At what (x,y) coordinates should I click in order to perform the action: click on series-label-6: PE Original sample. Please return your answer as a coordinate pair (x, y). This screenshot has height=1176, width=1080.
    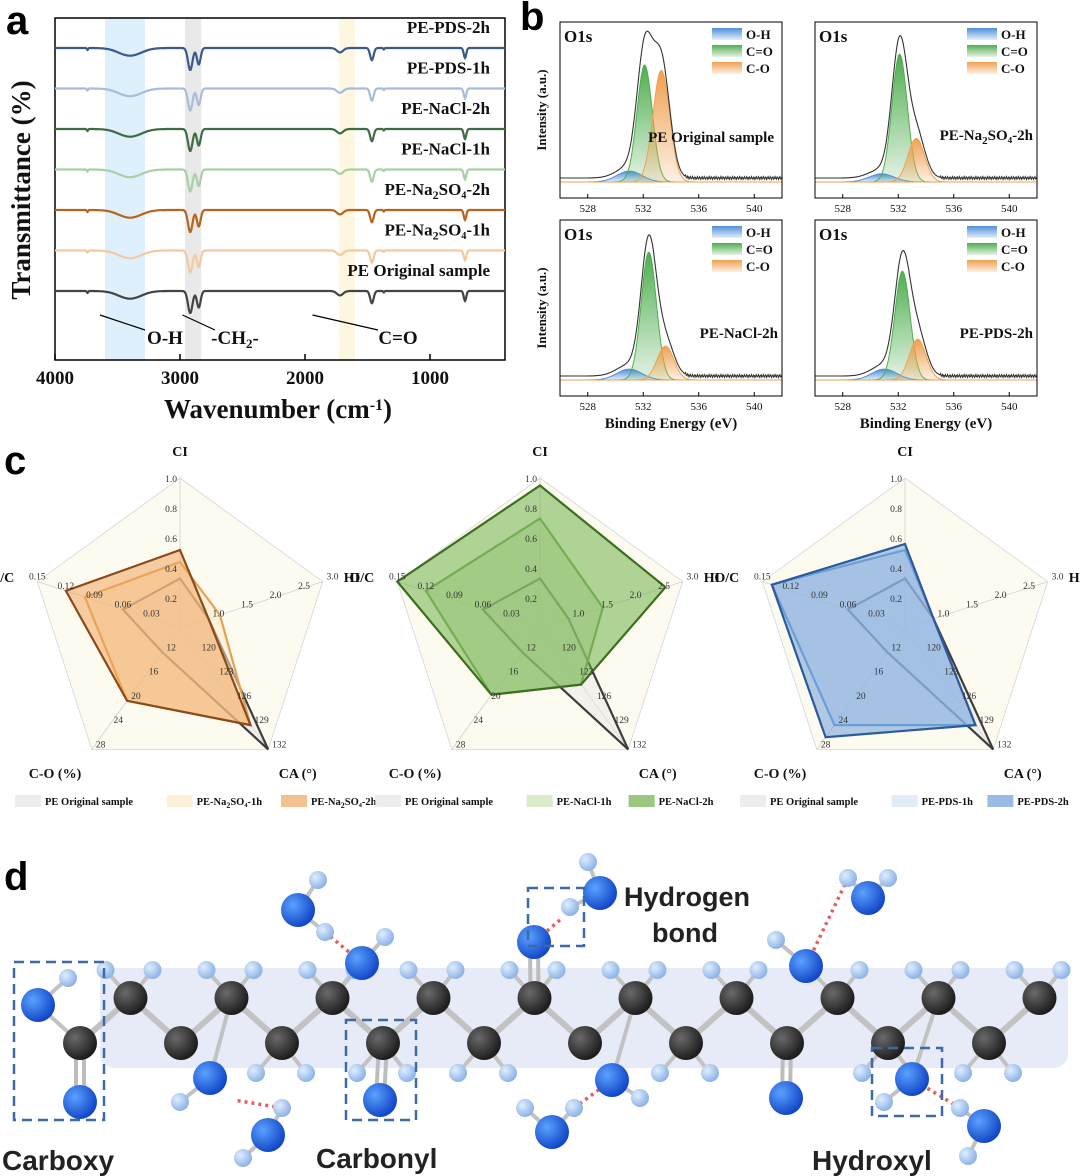
    Looking at the image, I should click on (418, 270).